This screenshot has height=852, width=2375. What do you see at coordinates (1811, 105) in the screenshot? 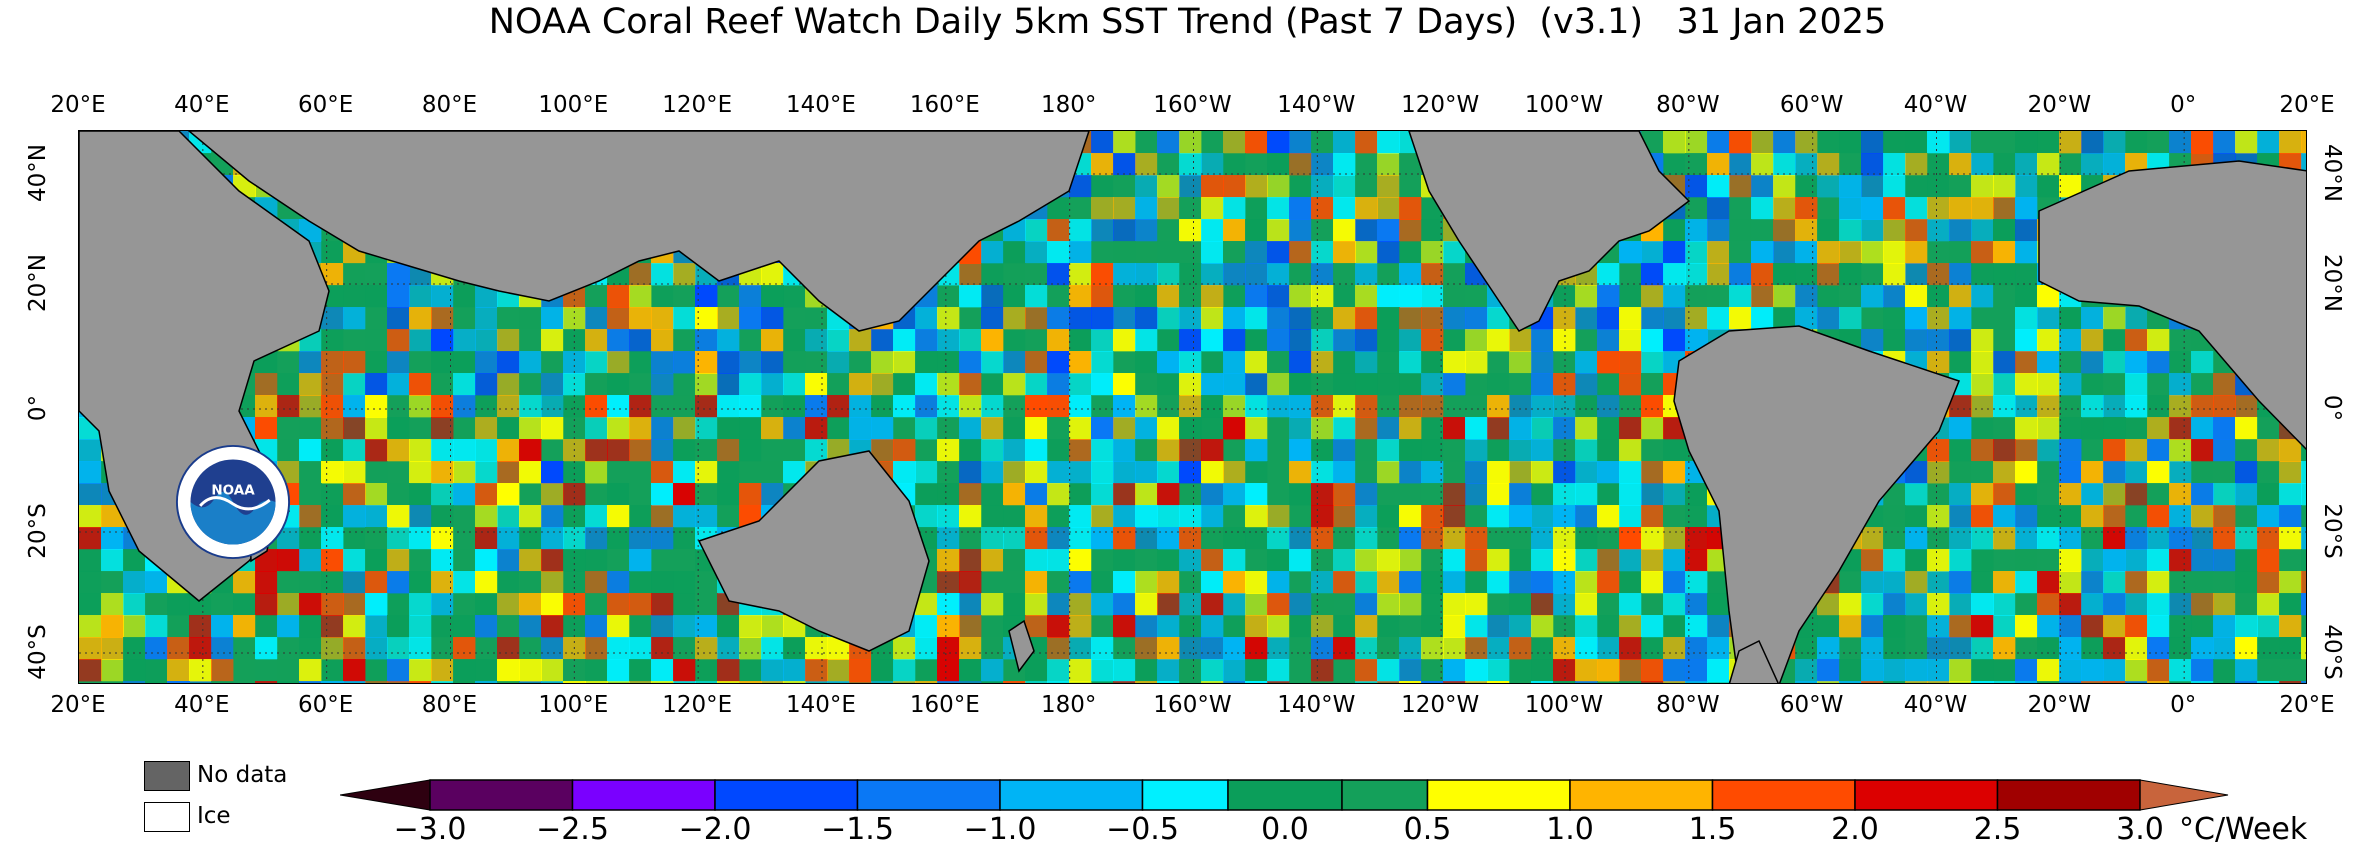
I see `lon-label-top: 60°W` at bounding box center [1811, 105].